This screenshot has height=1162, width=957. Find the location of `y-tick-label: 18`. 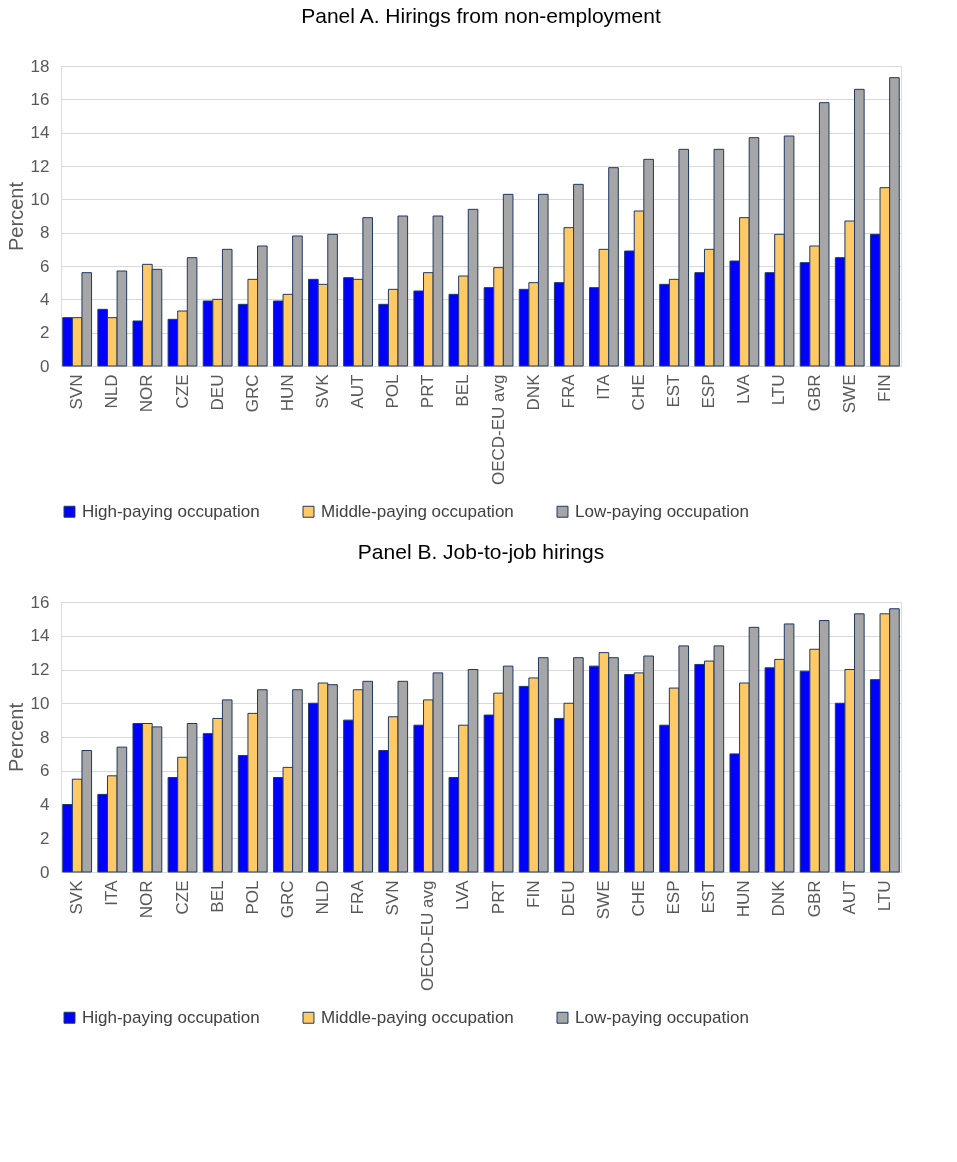

y-tick-label: 18 is located at coordinates (40, 66).